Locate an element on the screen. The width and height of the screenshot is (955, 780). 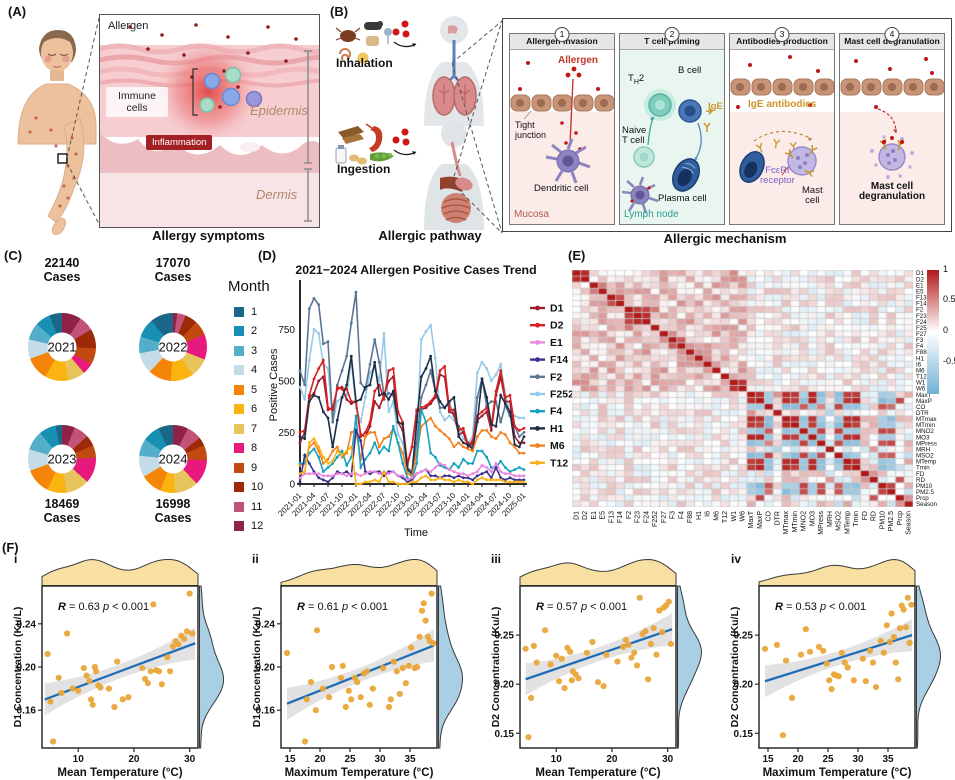
heat-y-label-Season: Season is located at coordinates (927, 504).